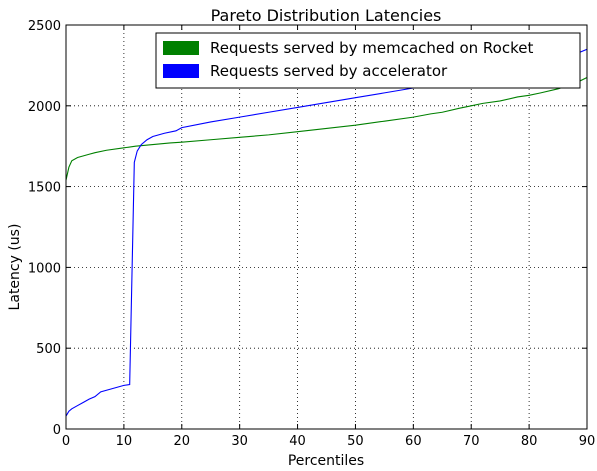 The height and width of the screenshot is (471, 597). Describe the element at coordinates (529, 441) in the screenshot. I see `x-tick-label: 80` at that location.